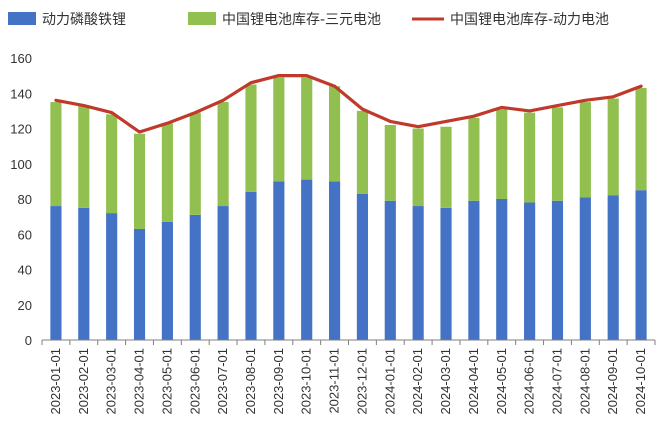 The width and height of the screenshot is (661, 444). I want to click on legend: 动力磷酸铁锂 中国锂电池库存-三元电池 中国锂电池库存-动力电池, so click(308, 20).